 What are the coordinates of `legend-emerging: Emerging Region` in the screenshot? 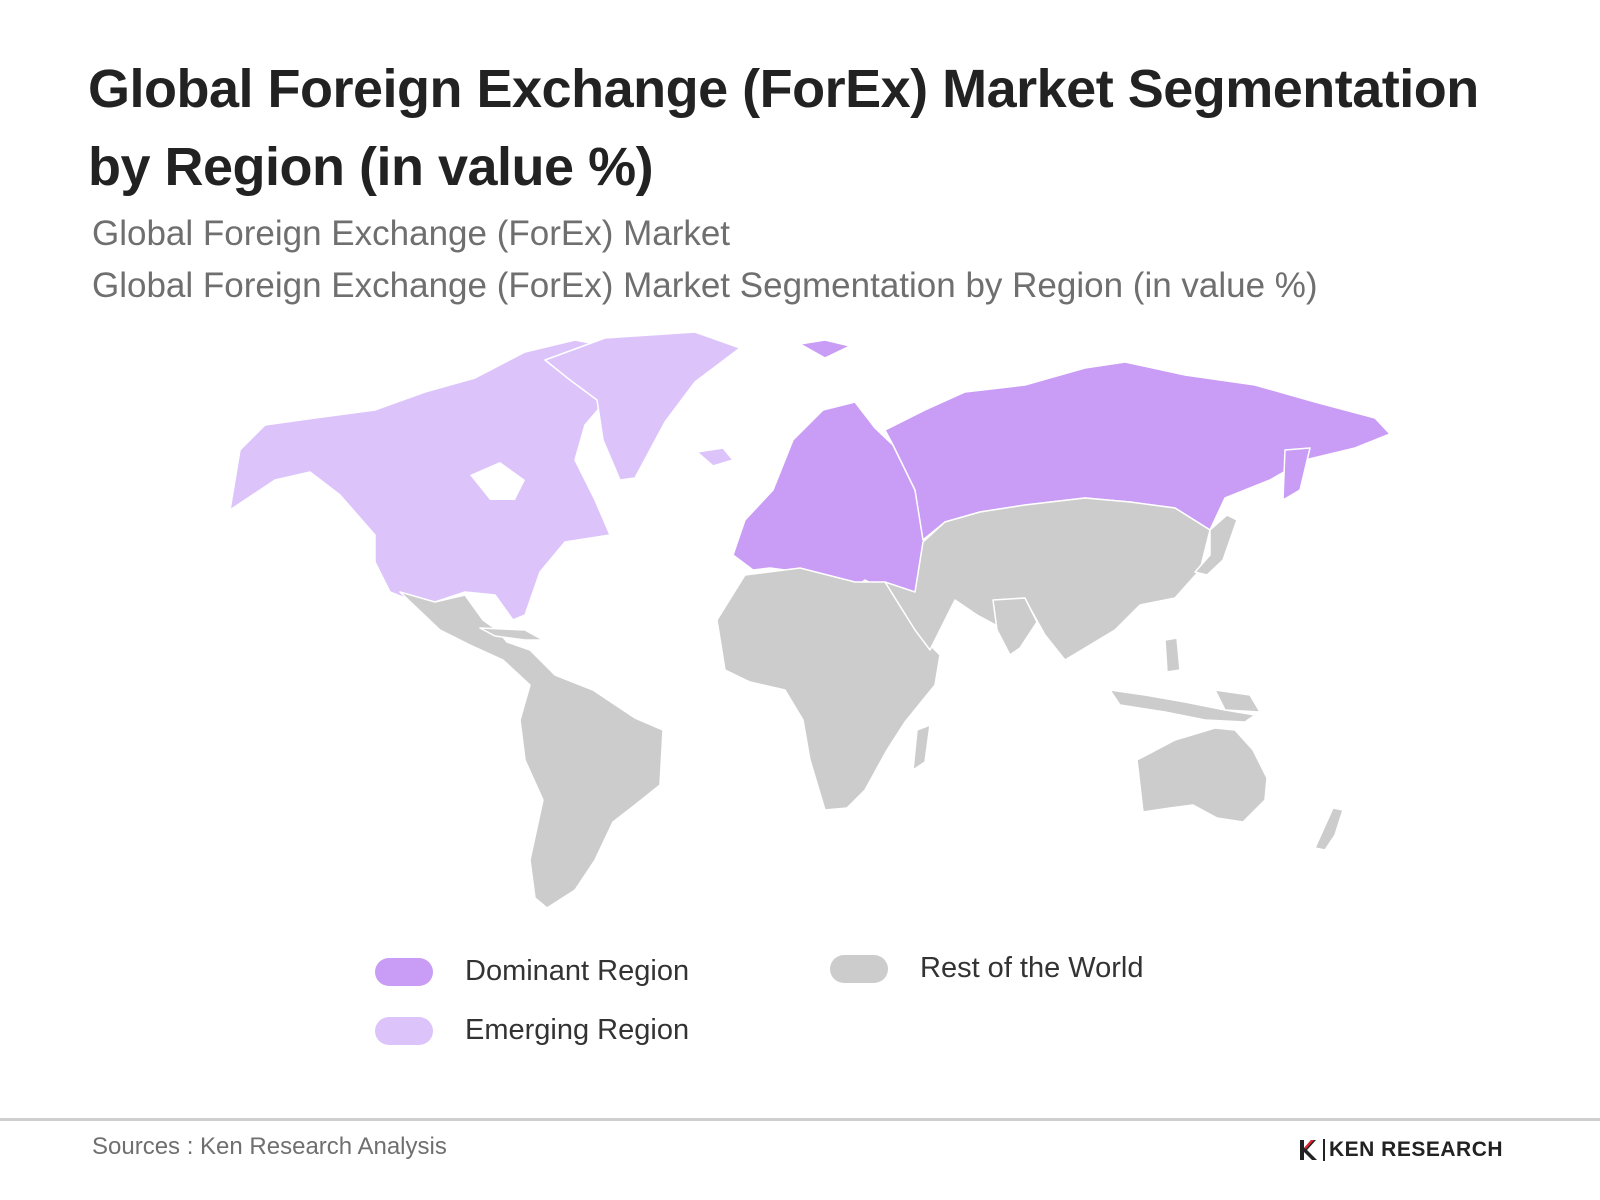 It's located at (532, 1030).